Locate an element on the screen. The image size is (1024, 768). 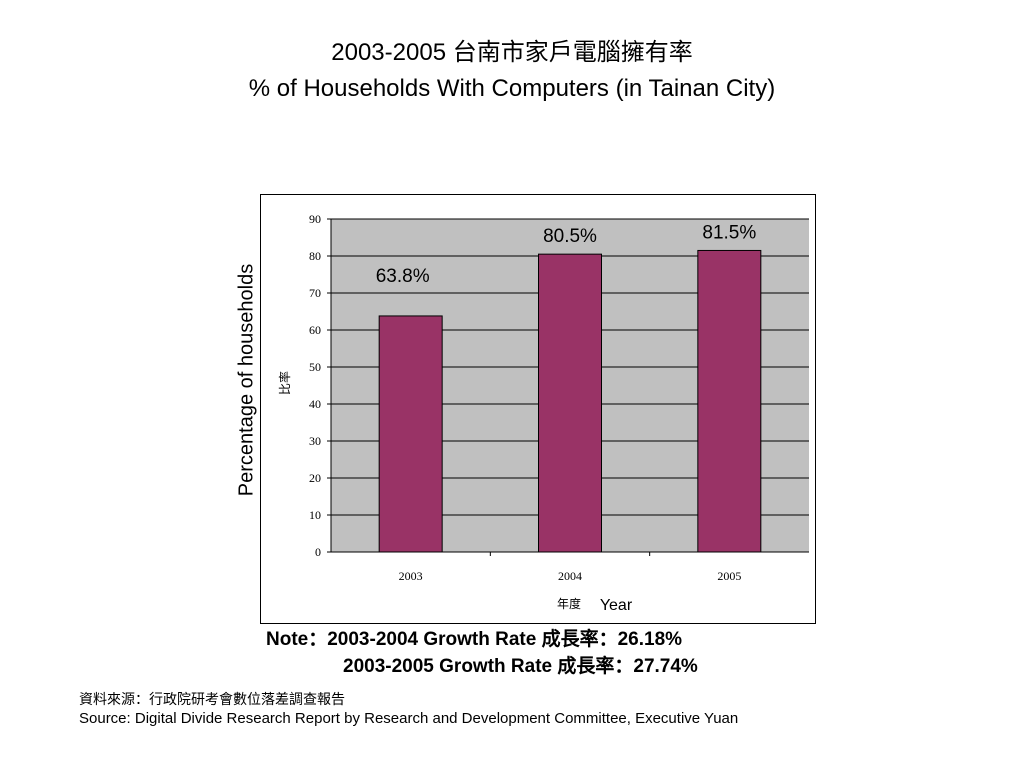
data-label-2005: 81.5% is located at coordinates (729, 232).